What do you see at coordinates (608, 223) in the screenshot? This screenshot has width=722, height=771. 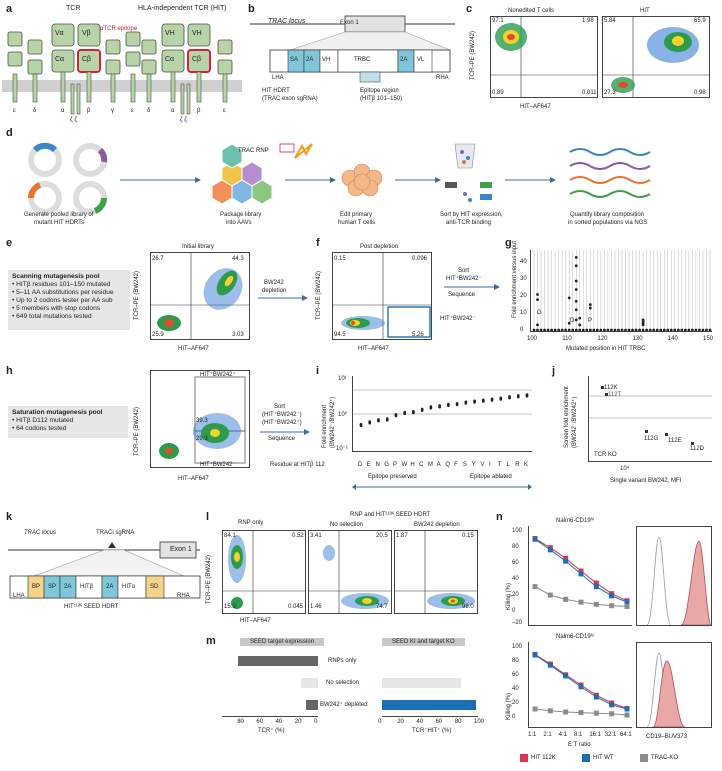 I see `d-step-5b: in sorted populations via NGS` at bounding box center [608, 223].